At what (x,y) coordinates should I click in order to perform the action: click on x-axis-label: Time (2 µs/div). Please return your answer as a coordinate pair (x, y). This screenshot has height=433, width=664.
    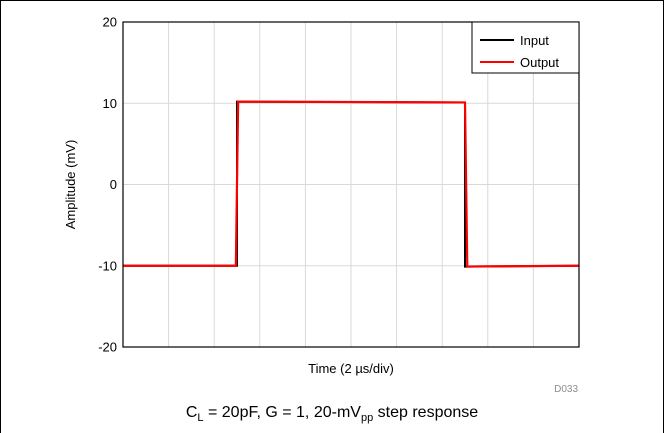
    Looking at the image, I should click on (351, 368).